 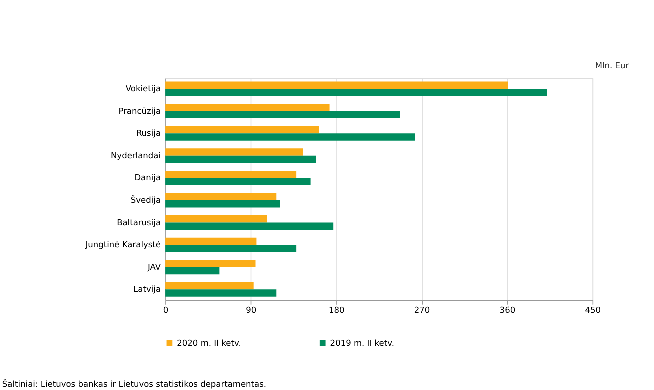 I want to click on y-tick-label: Nyderlandai, so click(x=136, y=155).